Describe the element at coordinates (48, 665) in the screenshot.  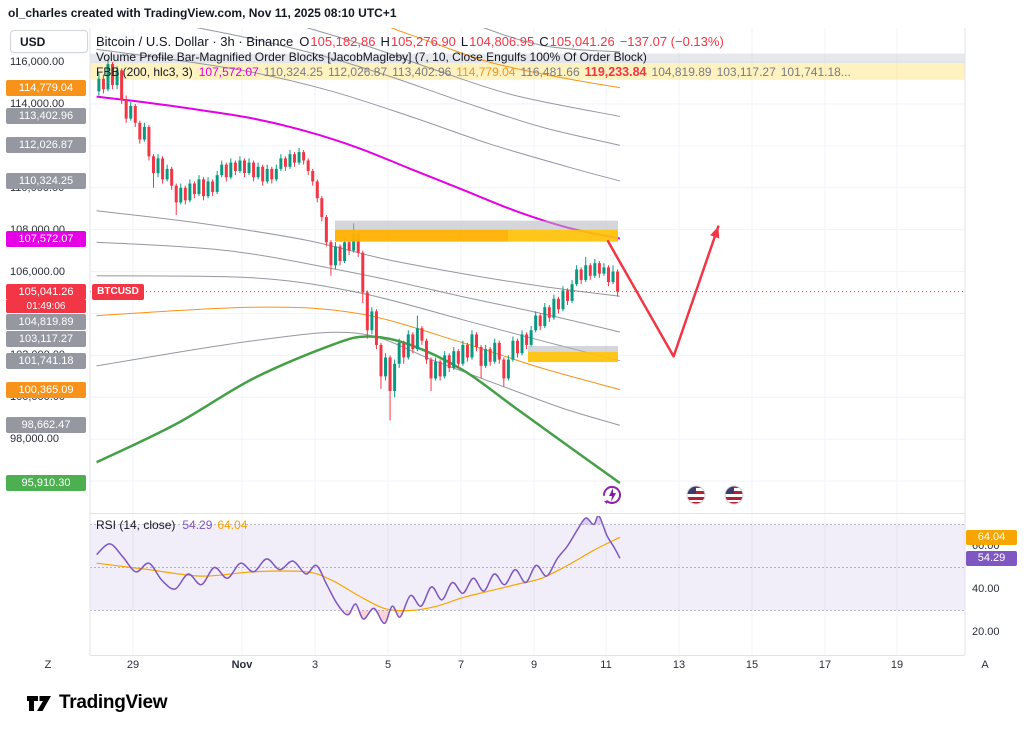
I see `time-axis-label: Z` at that location.